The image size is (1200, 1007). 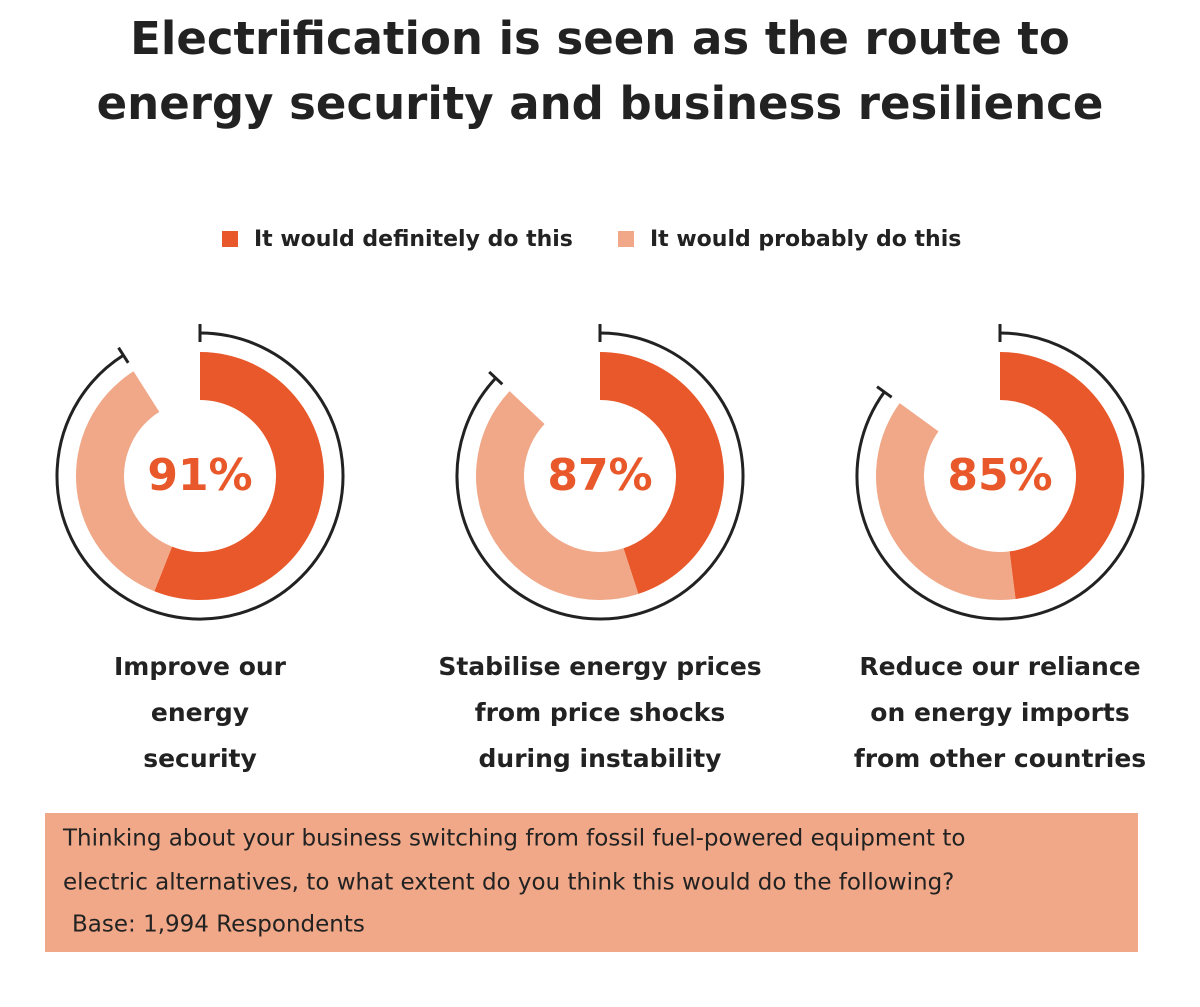 What do you see at coordinates (1000, 758) in the screenshot?
I see `category-label: from other countries` at bounding box center [1000, 758].